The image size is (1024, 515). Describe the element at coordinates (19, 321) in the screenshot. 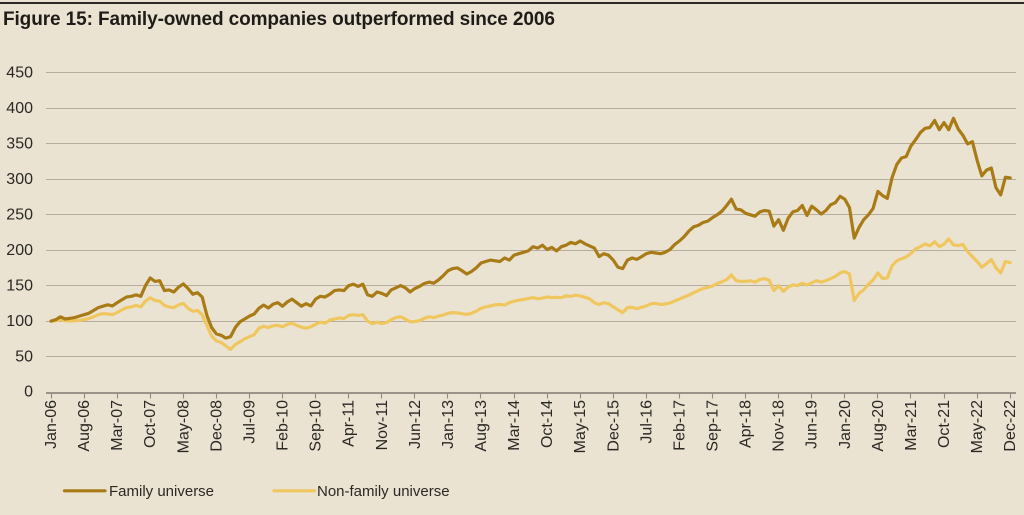

I see `svg-text: 100` at that location.